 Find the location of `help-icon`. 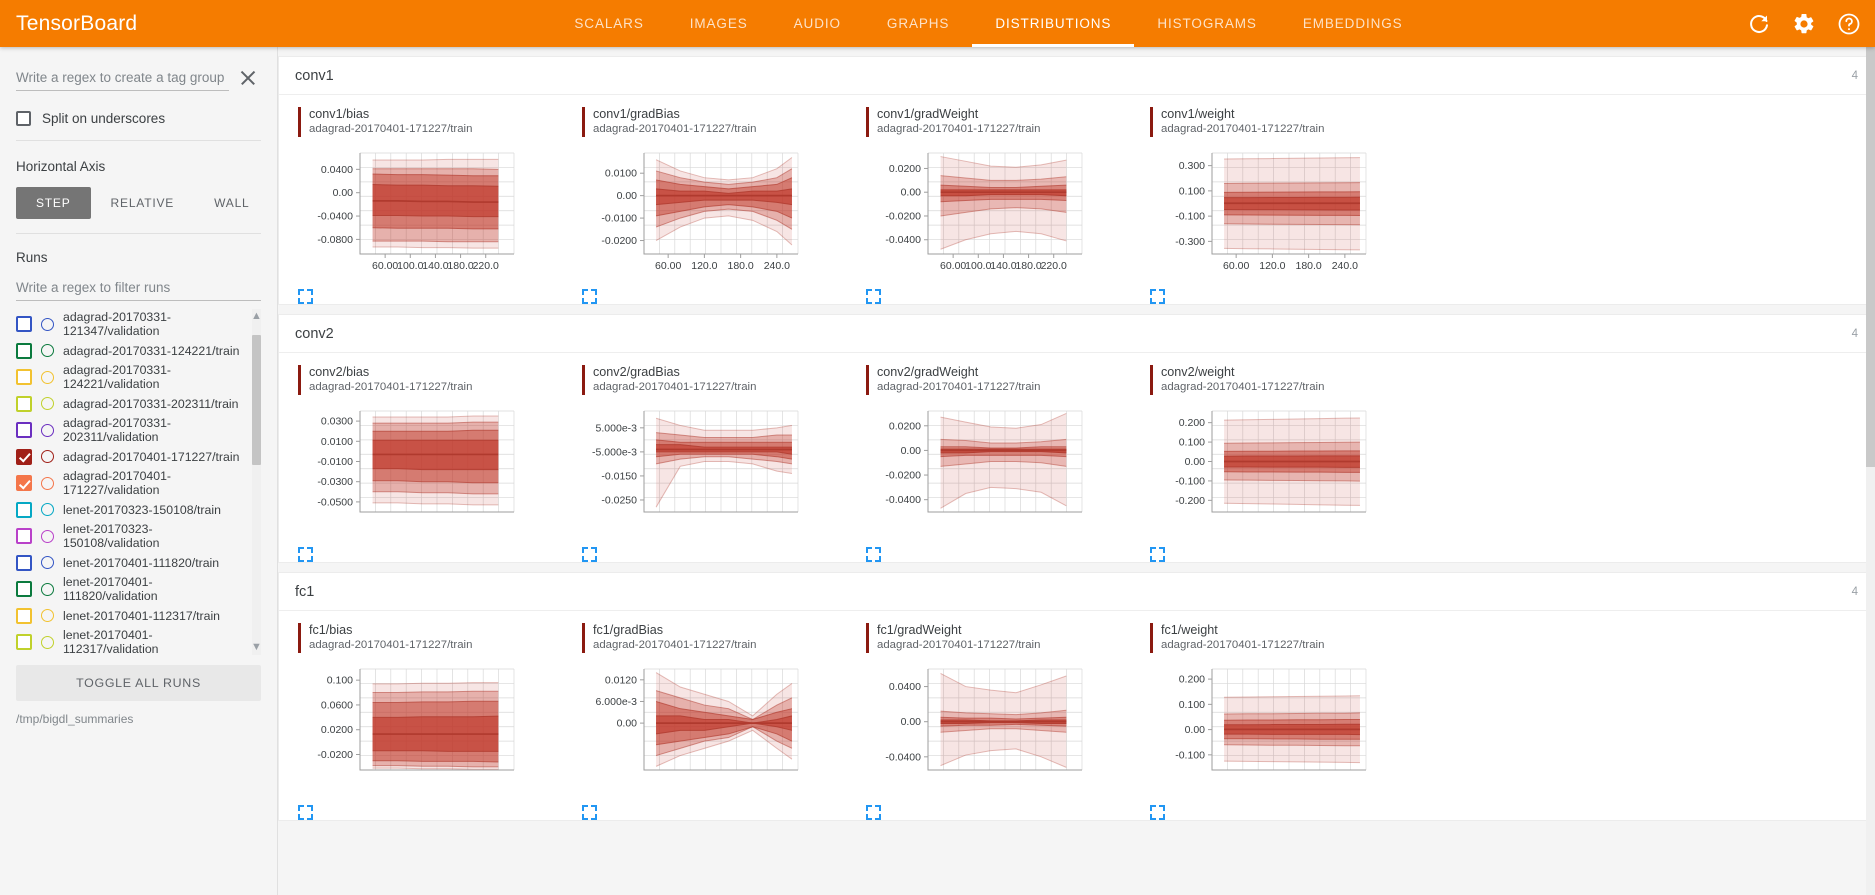

help-icon is located at coordinates (1849, 24).